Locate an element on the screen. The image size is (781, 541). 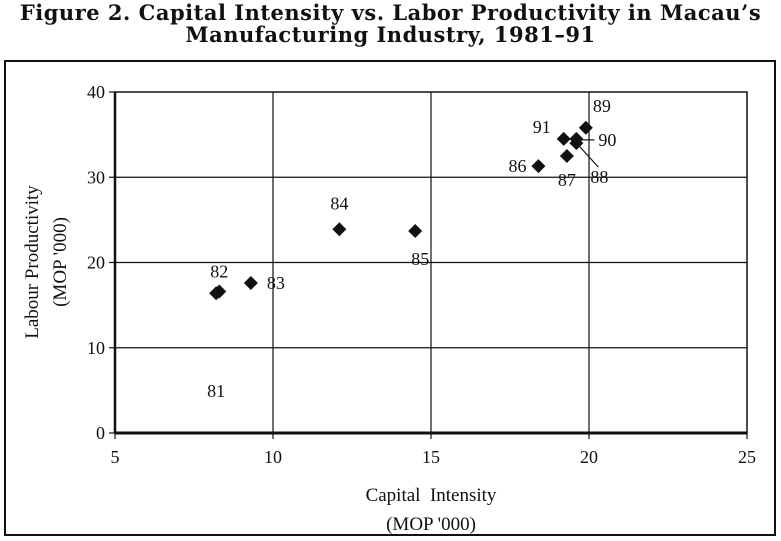
x-tick-label: 20 is located at coordinates (589, 457).